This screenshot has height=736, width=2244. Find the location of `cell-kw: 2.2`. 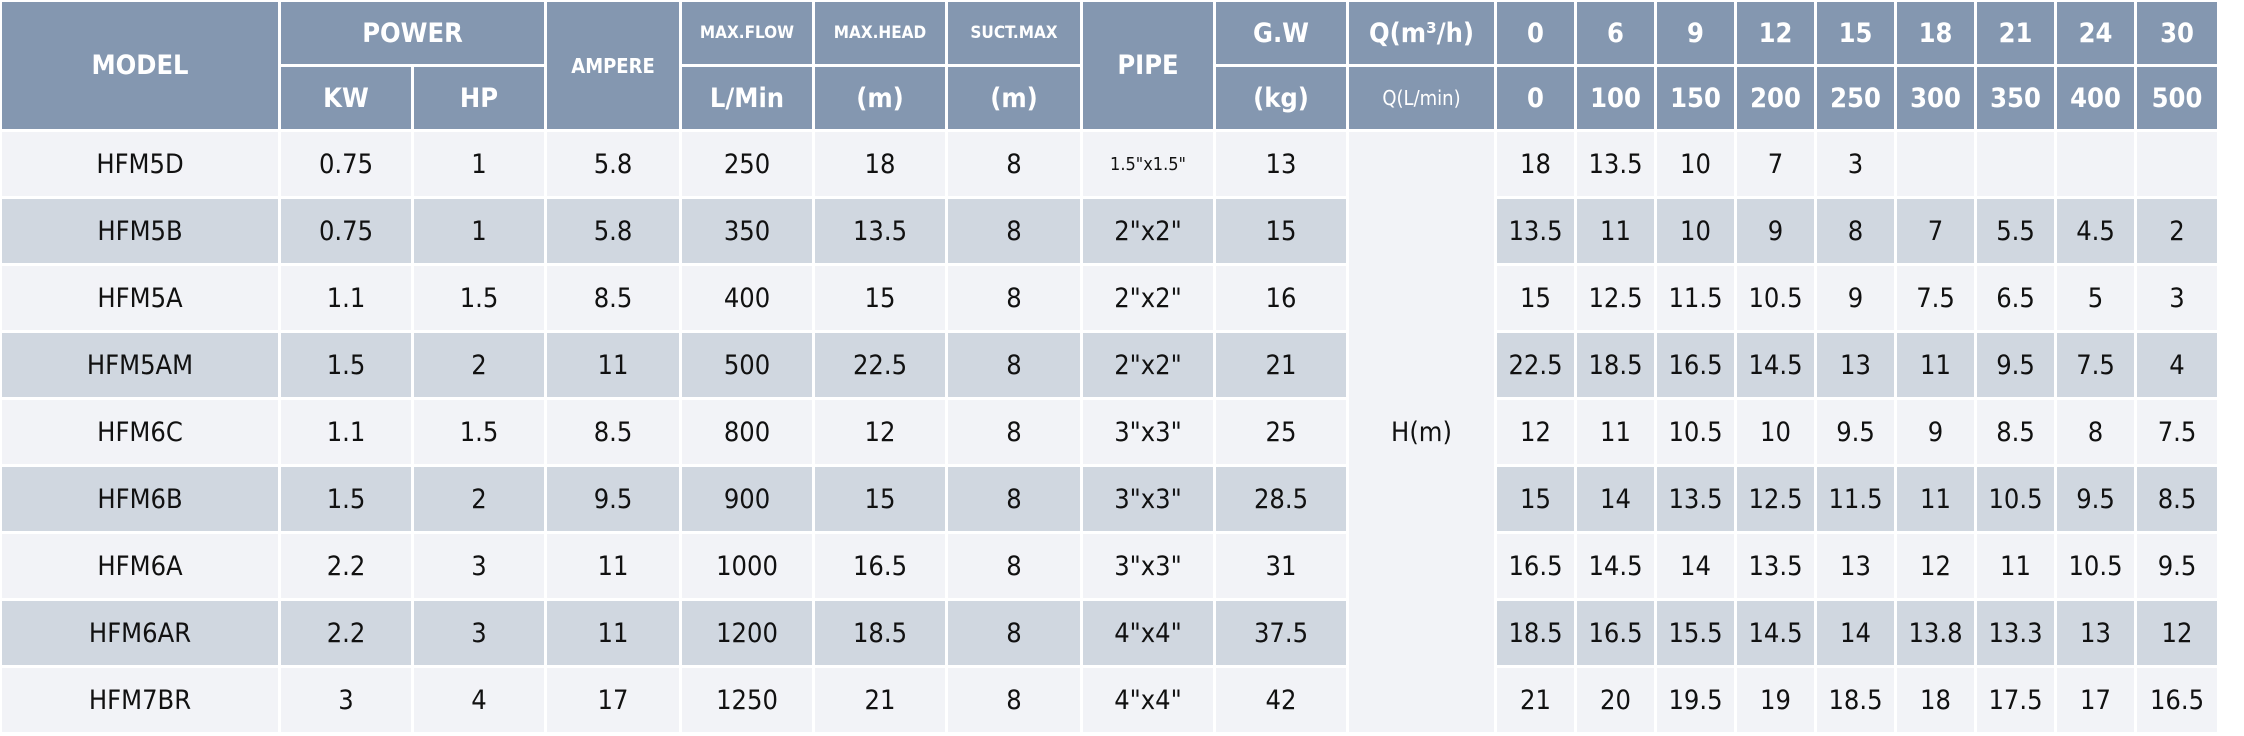

cell-kw: 2.2 is located at coordinates (346, 633).